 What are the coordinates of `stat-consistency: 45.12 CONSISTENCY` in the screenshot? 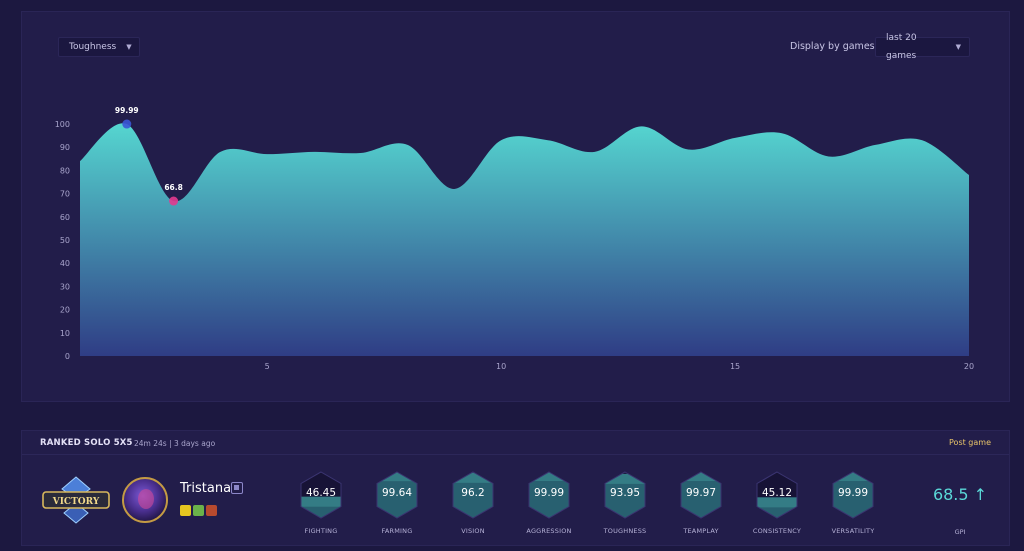 It's located at (777, 506).